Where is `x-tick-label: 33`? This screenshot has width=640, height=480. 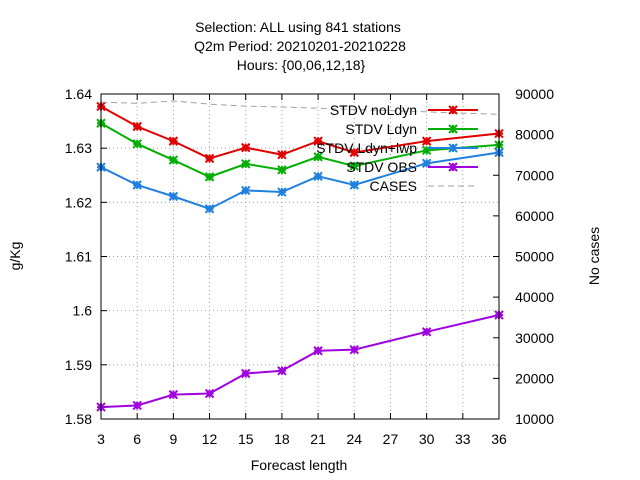
x-tick-label: 33 is located at coordinates (463, 439).